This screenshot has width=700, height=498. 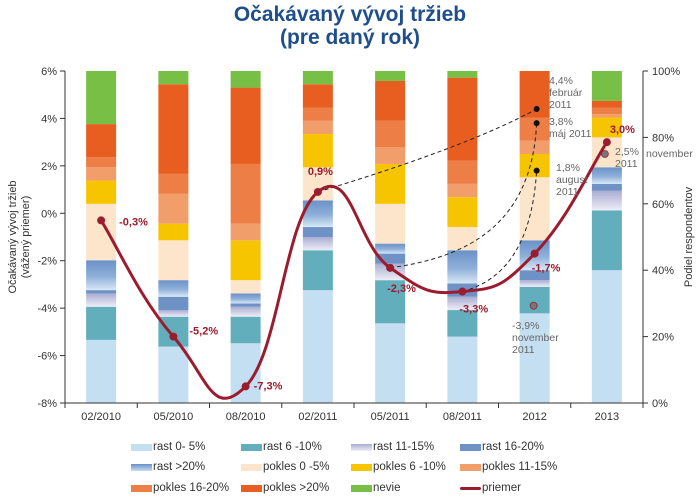 I want to click on priemer-value-label: -3,3%, so click(x=473, y=310).